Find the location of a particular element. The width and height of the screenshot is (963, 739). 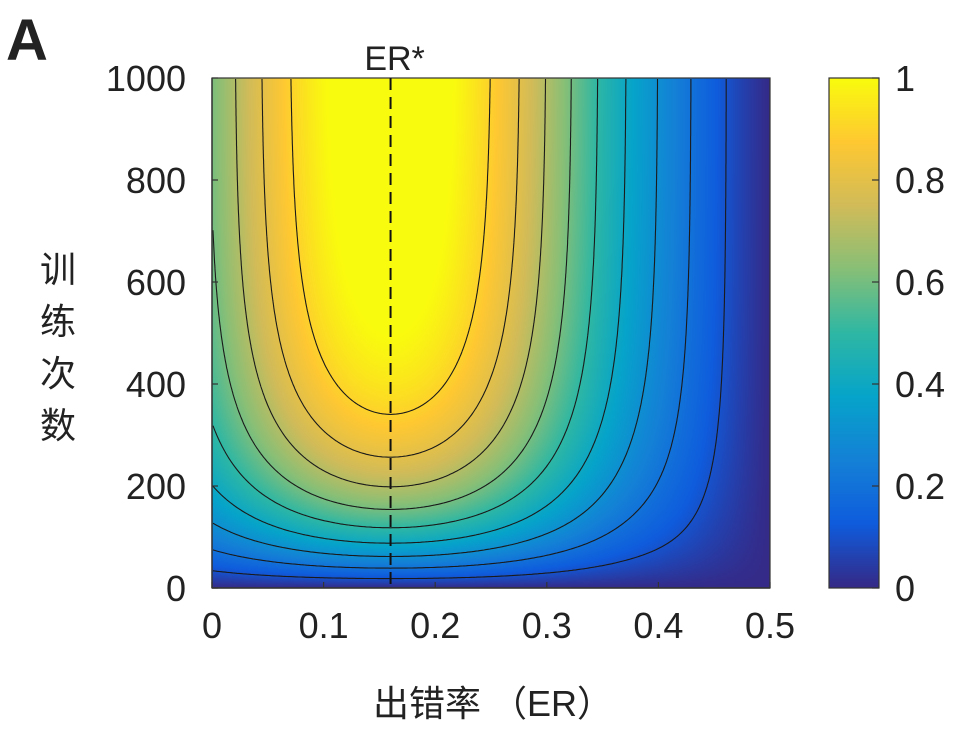

x-axis-label: 出错率 （ER） is located at coordinates (493, 703).